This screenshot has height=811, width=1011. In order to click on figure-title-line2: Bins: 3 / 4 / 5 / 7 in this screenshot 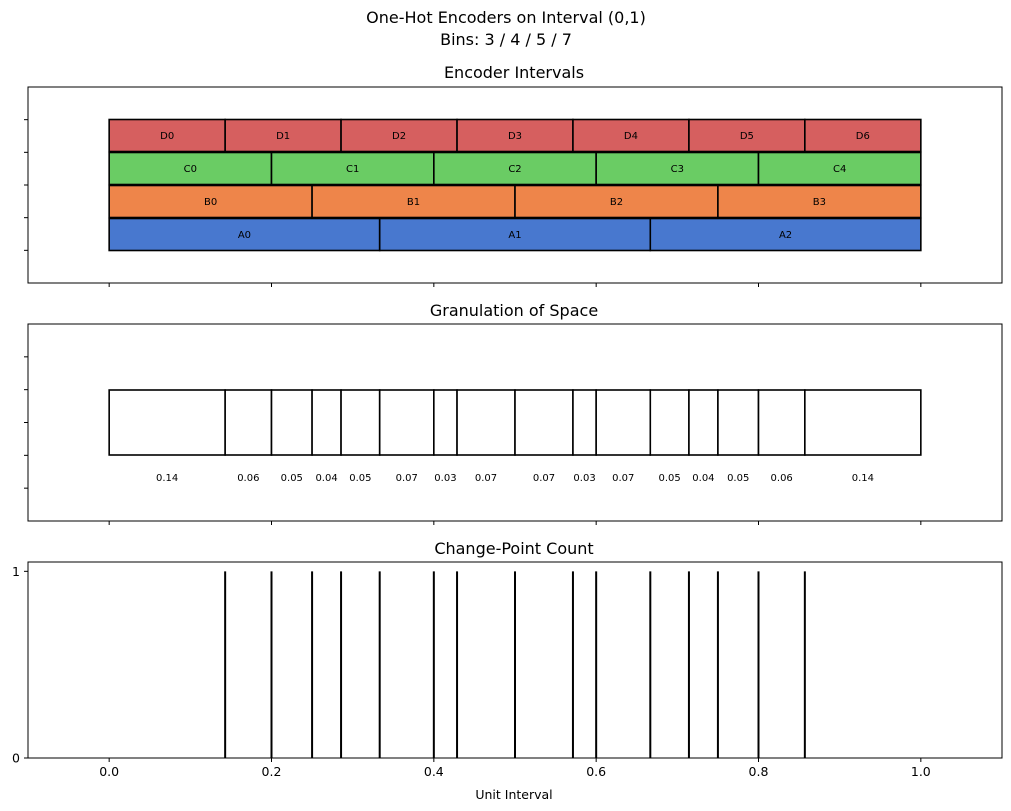, I will do `click(506, 39)`.